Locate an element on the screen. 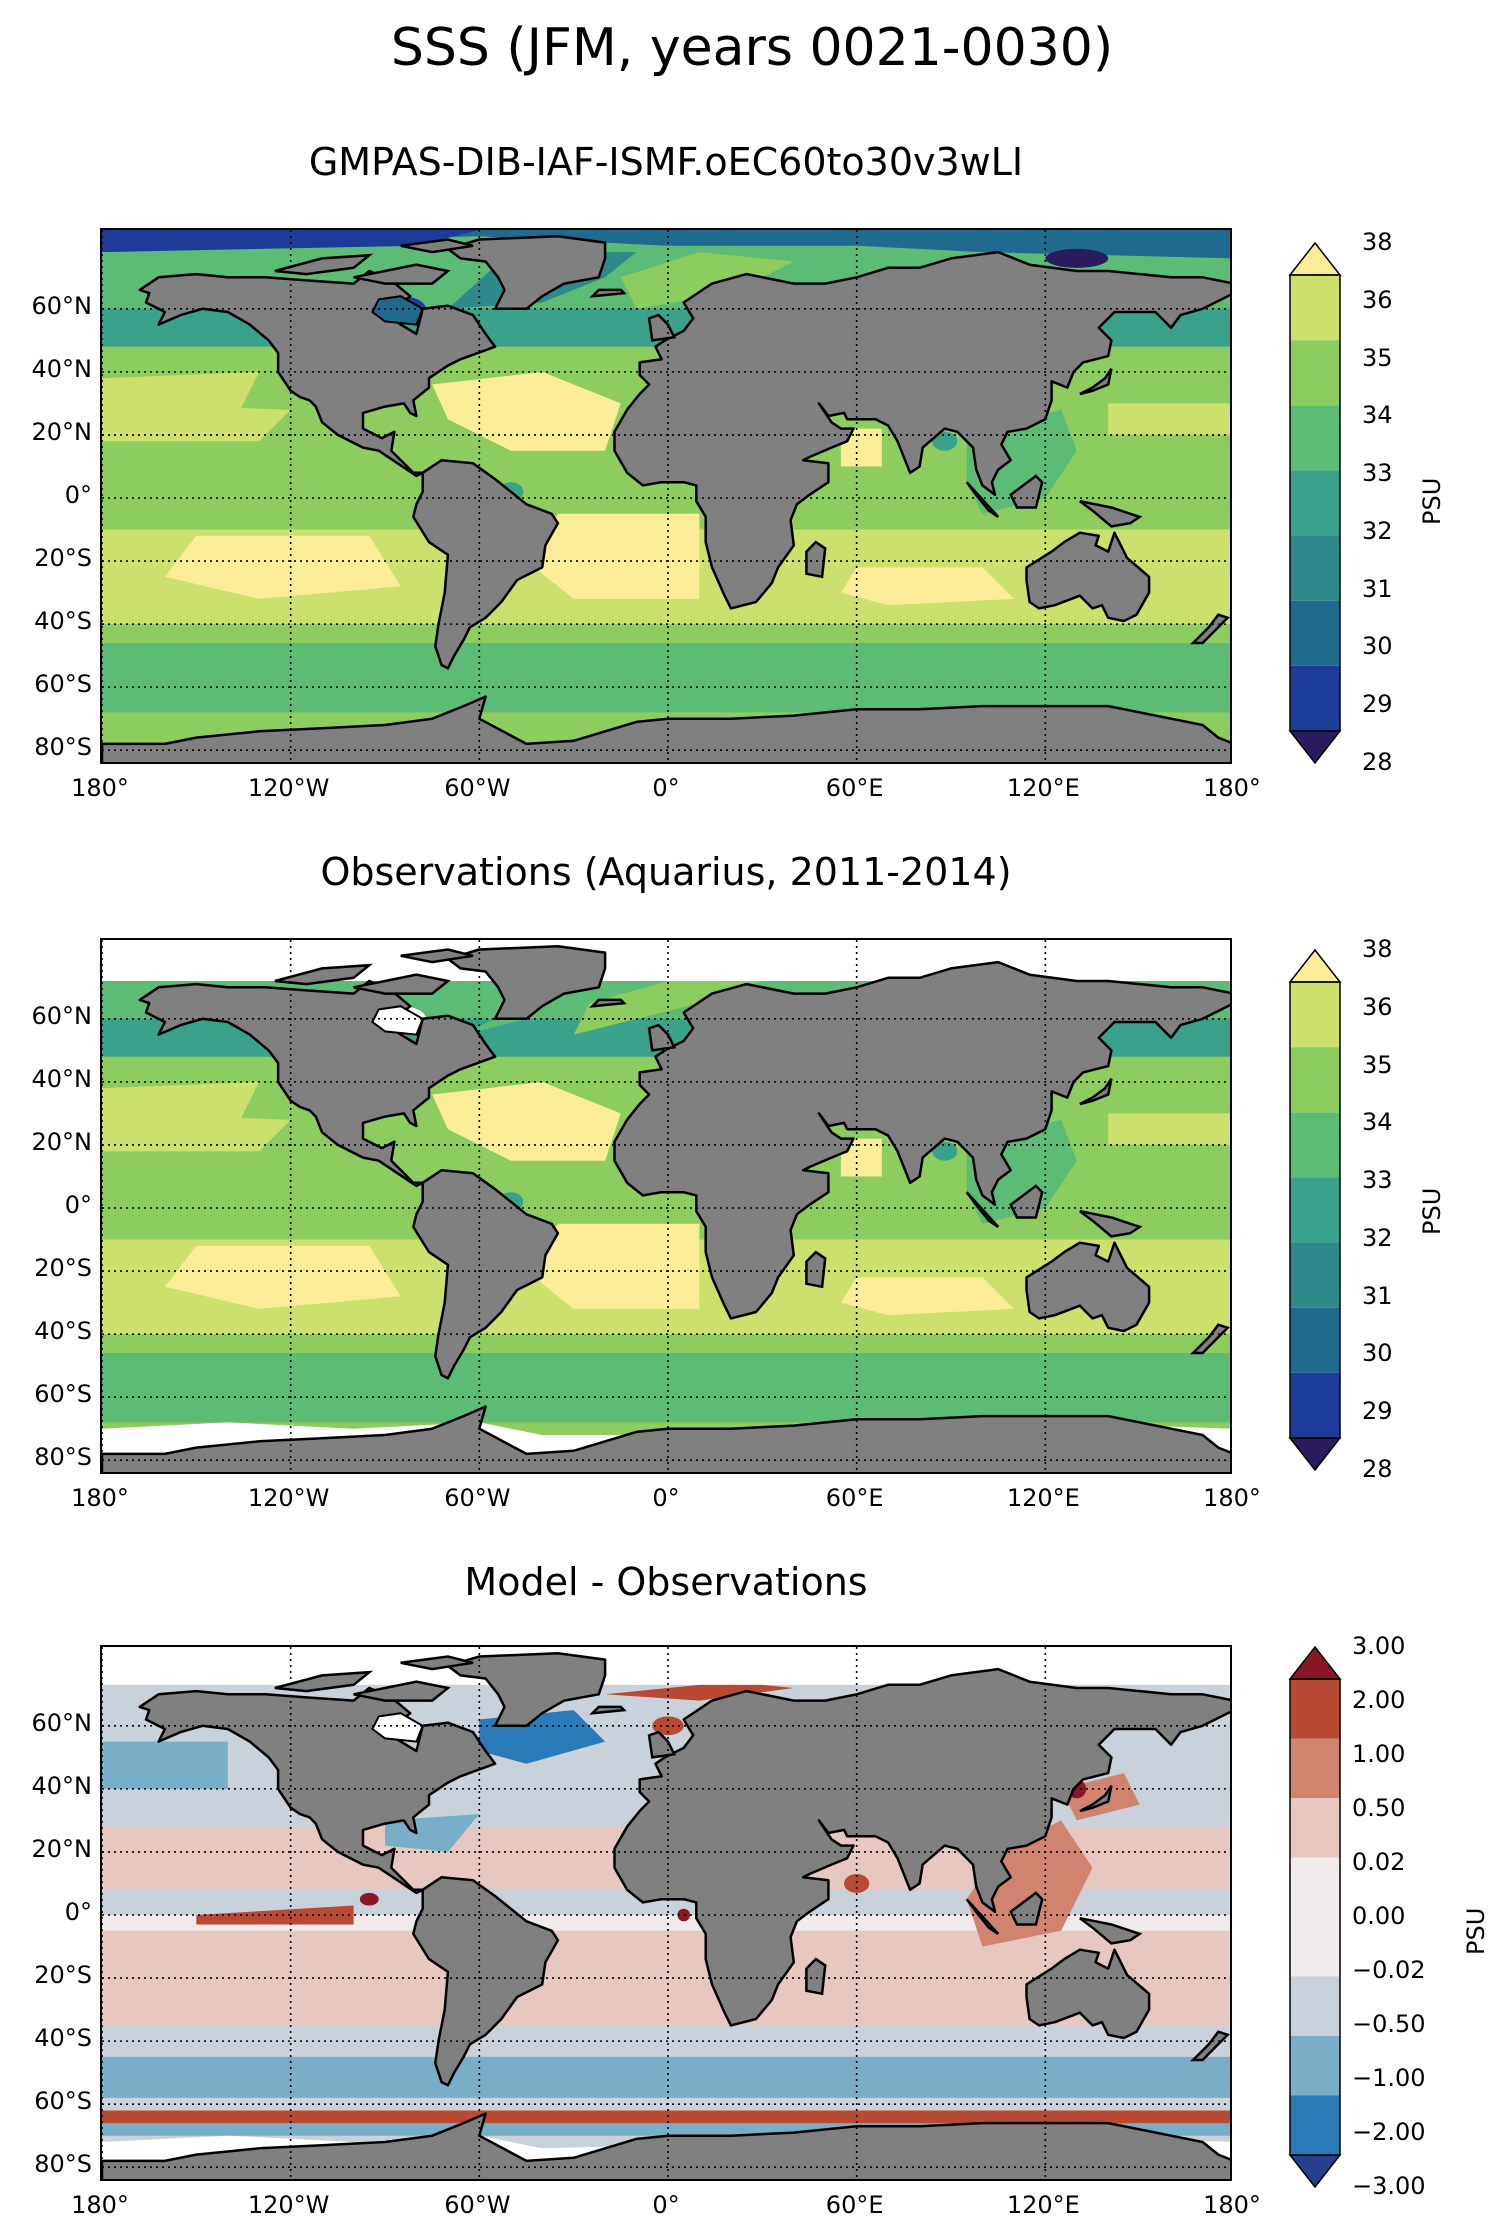 The height and width of the screenshot is (2235, 1504). panel-3-title: Model - Observations is located at coordinates (666, 1582).